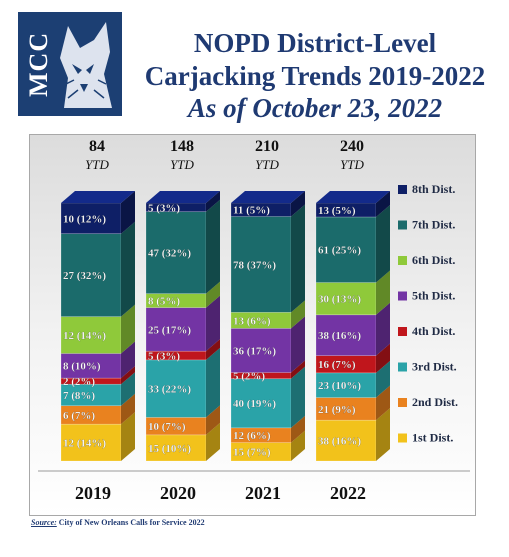 This screenshot has width=509, height=557. What do you see at coordinates (169, 254) in the screenshot?
I see `data-label-7th-dist-2020: 47 (32%)` at bounding box center [169, 254].